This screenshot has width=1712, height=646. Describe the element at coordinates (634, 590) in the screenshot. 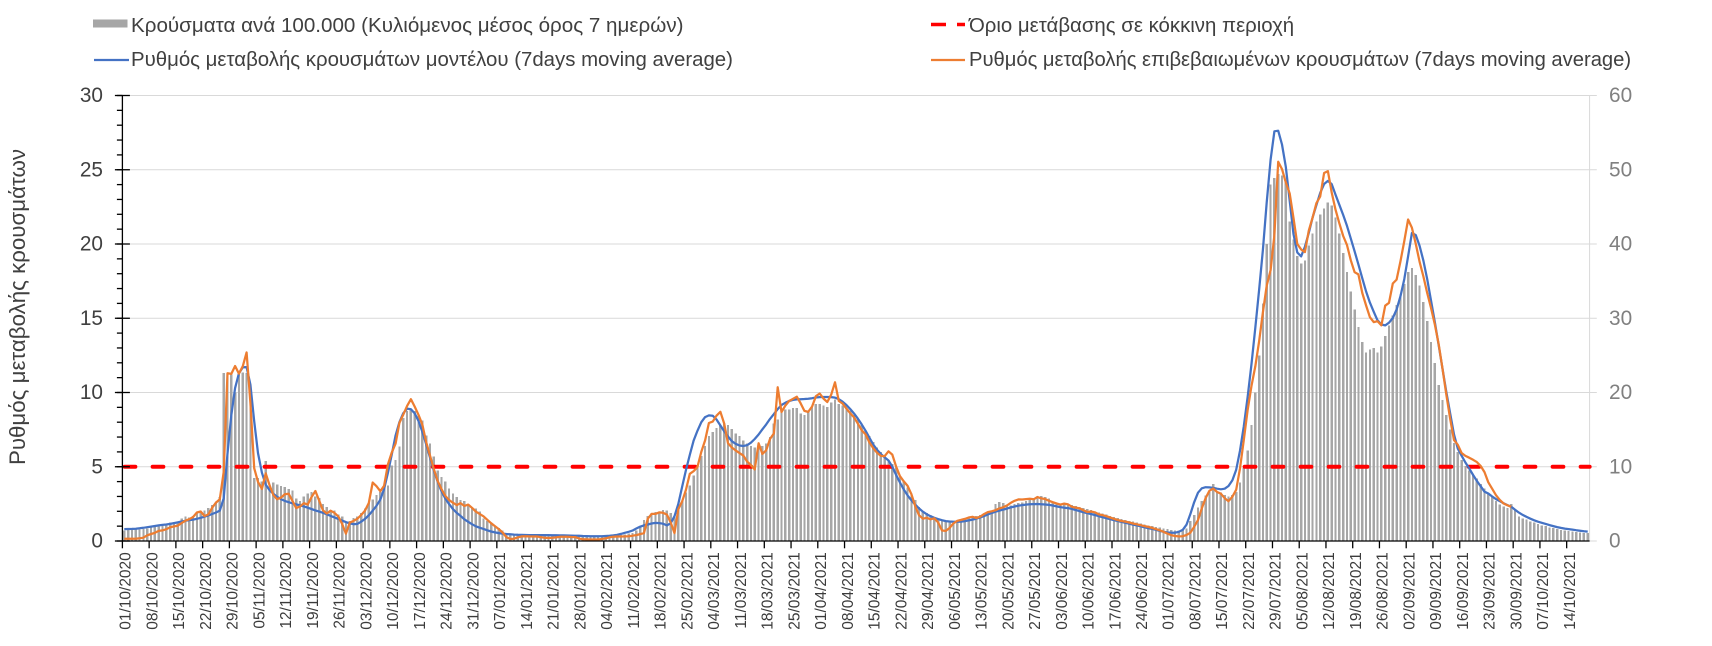

I see `svg-text: 11/02/2021` at that location.